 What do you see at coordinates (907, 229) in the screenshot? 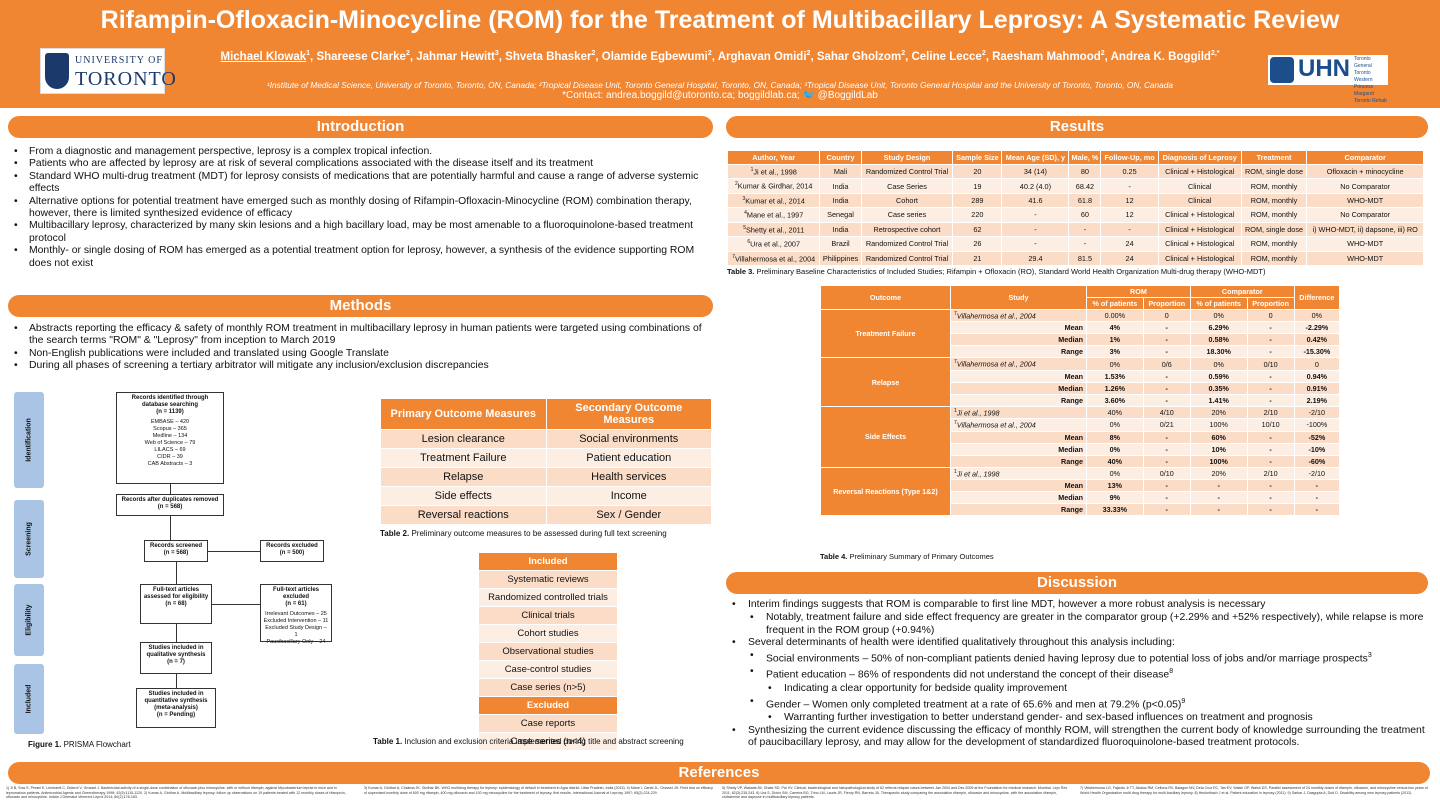
I see `table-cell: Retrospective cohort` at bounding box center [907, 229].